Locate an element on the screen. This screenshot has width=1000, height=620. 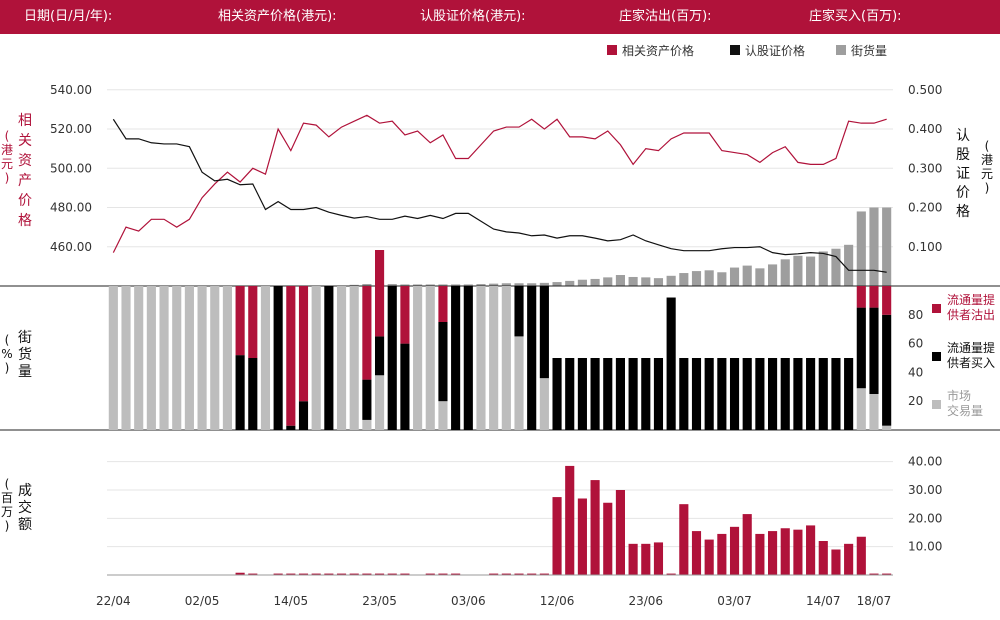
vol-tick-label: 40.00 is located at coordinates (925, 462).